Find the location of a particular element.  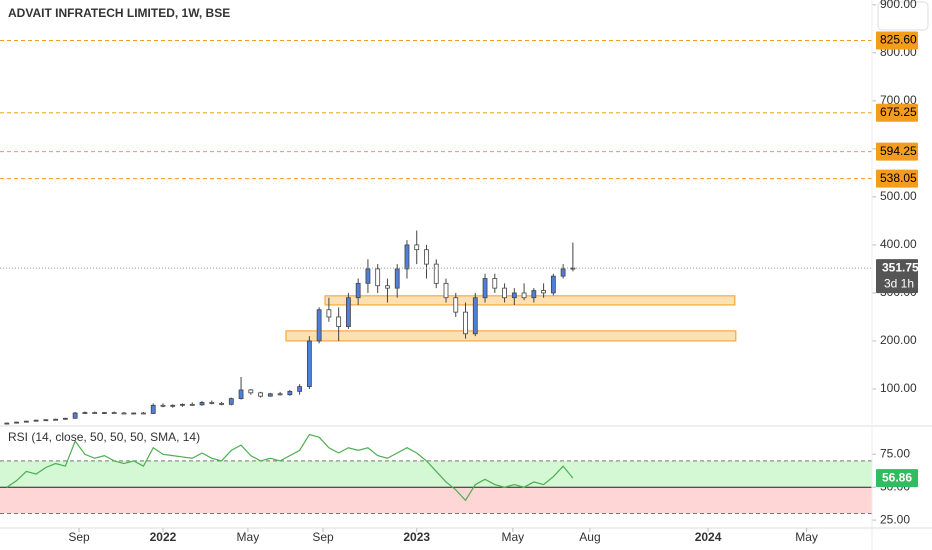

rsi-line is located at coordinates (290, 467).